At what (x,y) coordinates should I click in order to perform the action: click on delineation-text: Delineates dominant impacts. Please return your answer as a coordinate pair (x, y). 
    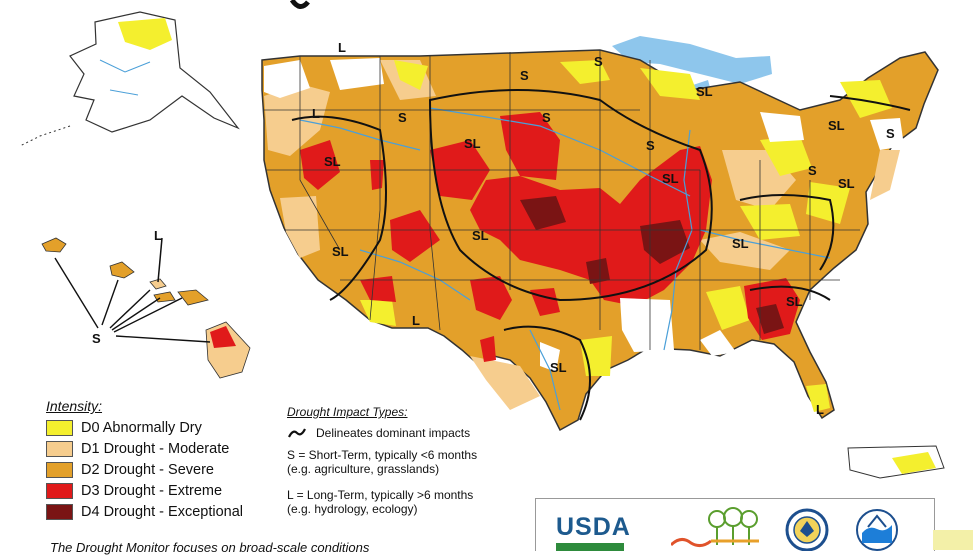
    Looking at the image, I should click on (393, 433).